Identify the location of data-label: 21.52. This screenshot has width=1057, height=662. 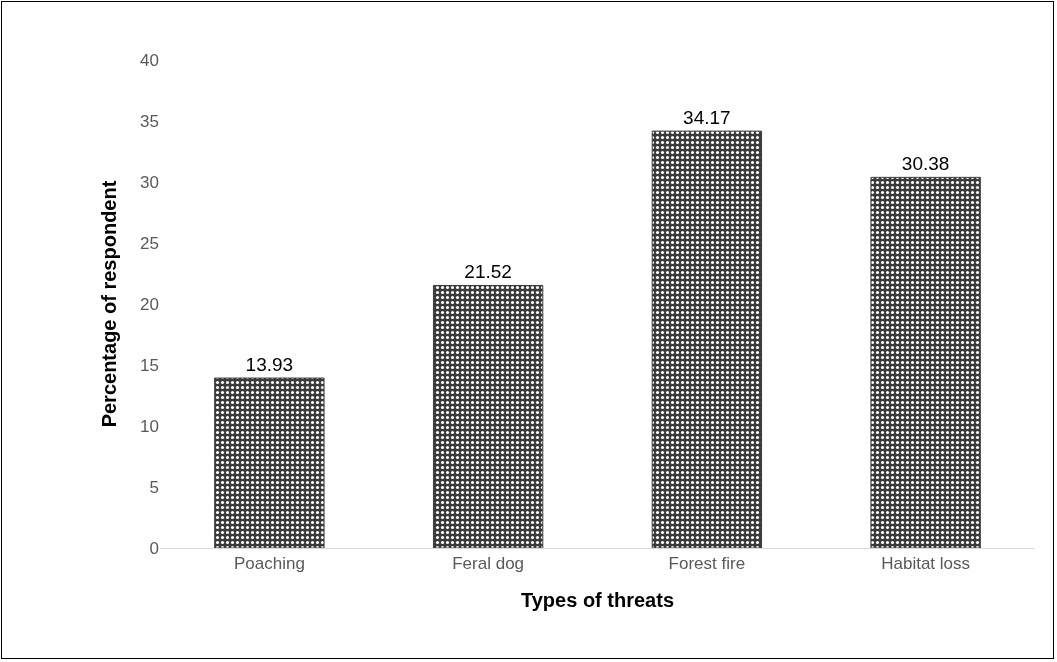
(488, 272).